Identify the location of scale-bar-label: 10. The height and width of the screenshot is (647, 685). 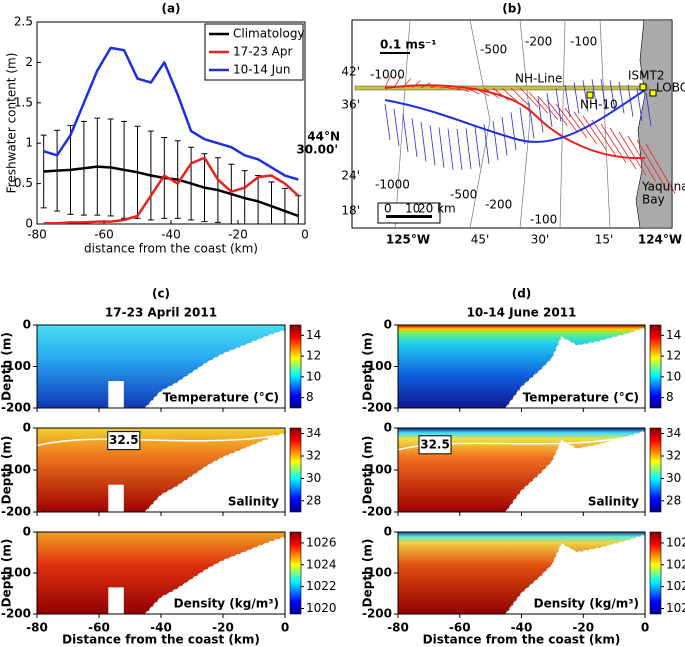
(412, 209).